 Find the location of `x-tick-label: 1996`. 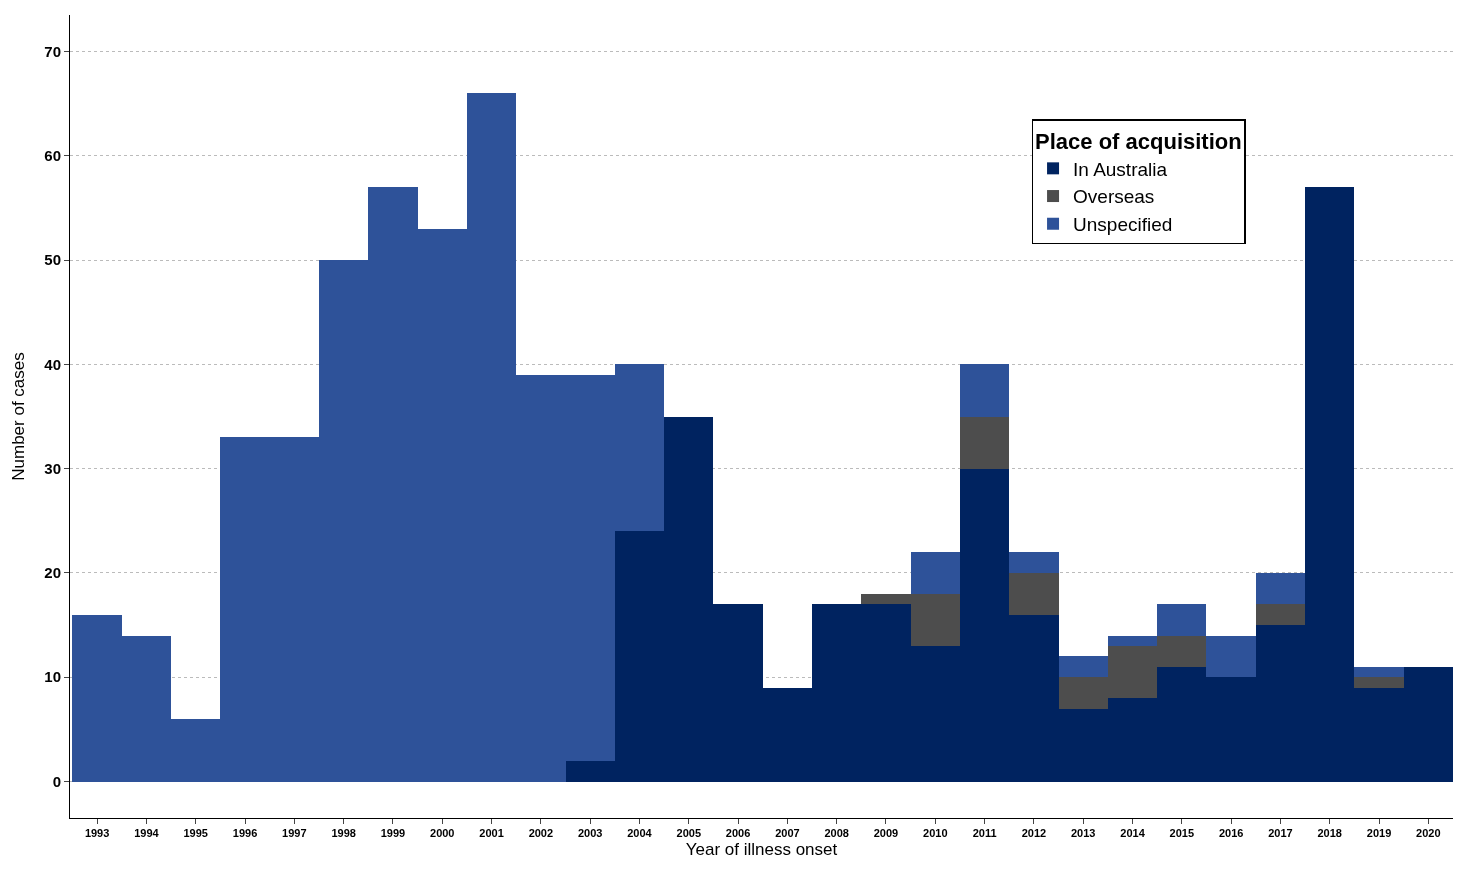

x-tick-label: 1996 is located at coordinates (245, 833).